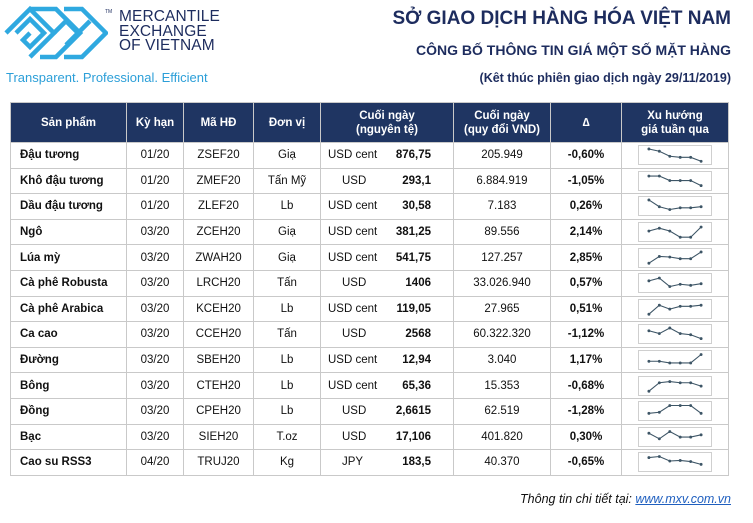 The width and height of the screenshot is (753, 523). I want to click on vnd-price-cell: 15.353, so click(502, 385).